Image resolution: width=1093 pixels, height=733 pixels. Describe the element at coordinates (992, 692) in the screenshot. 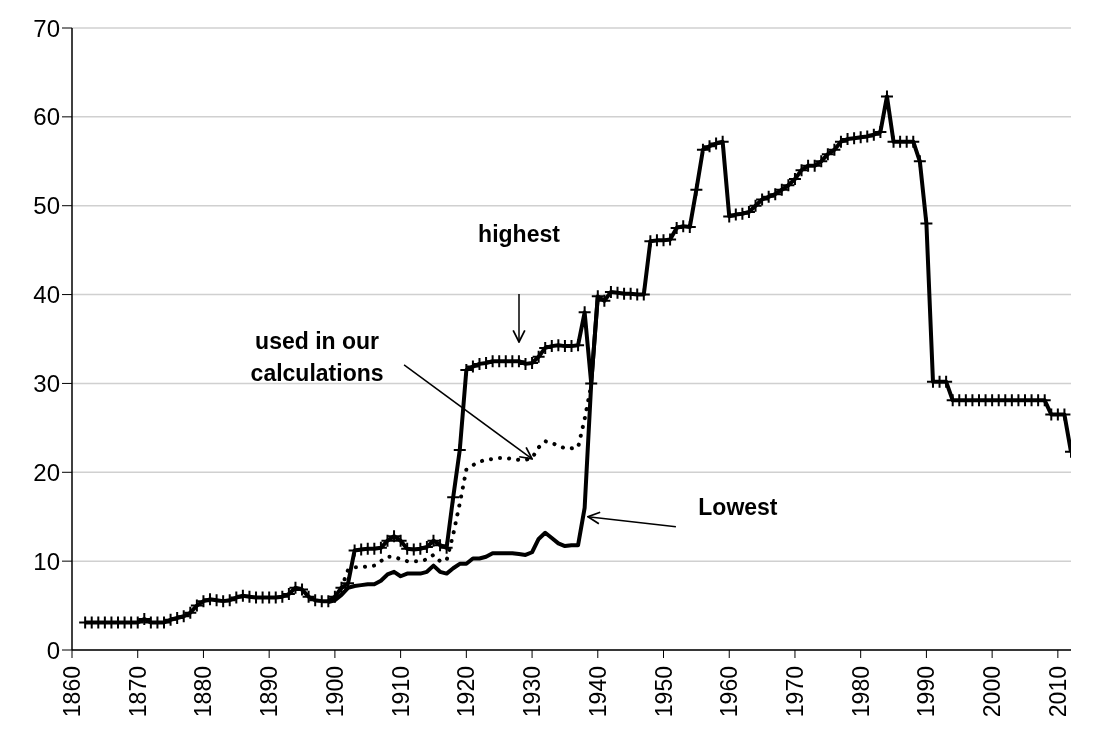

I see `x-tick-label: 2000` at that location.